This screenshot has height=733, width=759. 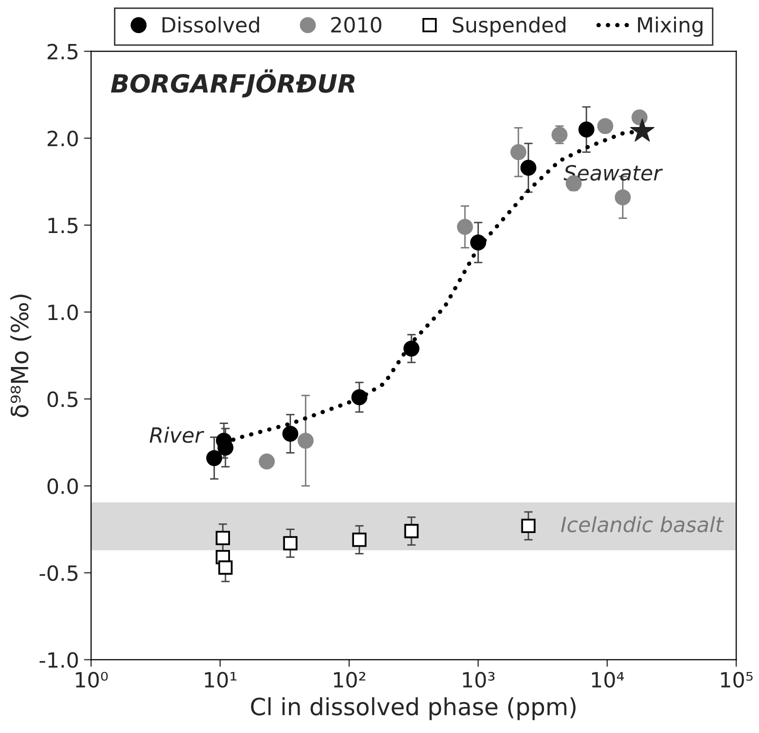 What do you see at coordinates (63, 226) in the screenshot?
I see `y-tick-label: 1.5` at bounding box center [63, 226].